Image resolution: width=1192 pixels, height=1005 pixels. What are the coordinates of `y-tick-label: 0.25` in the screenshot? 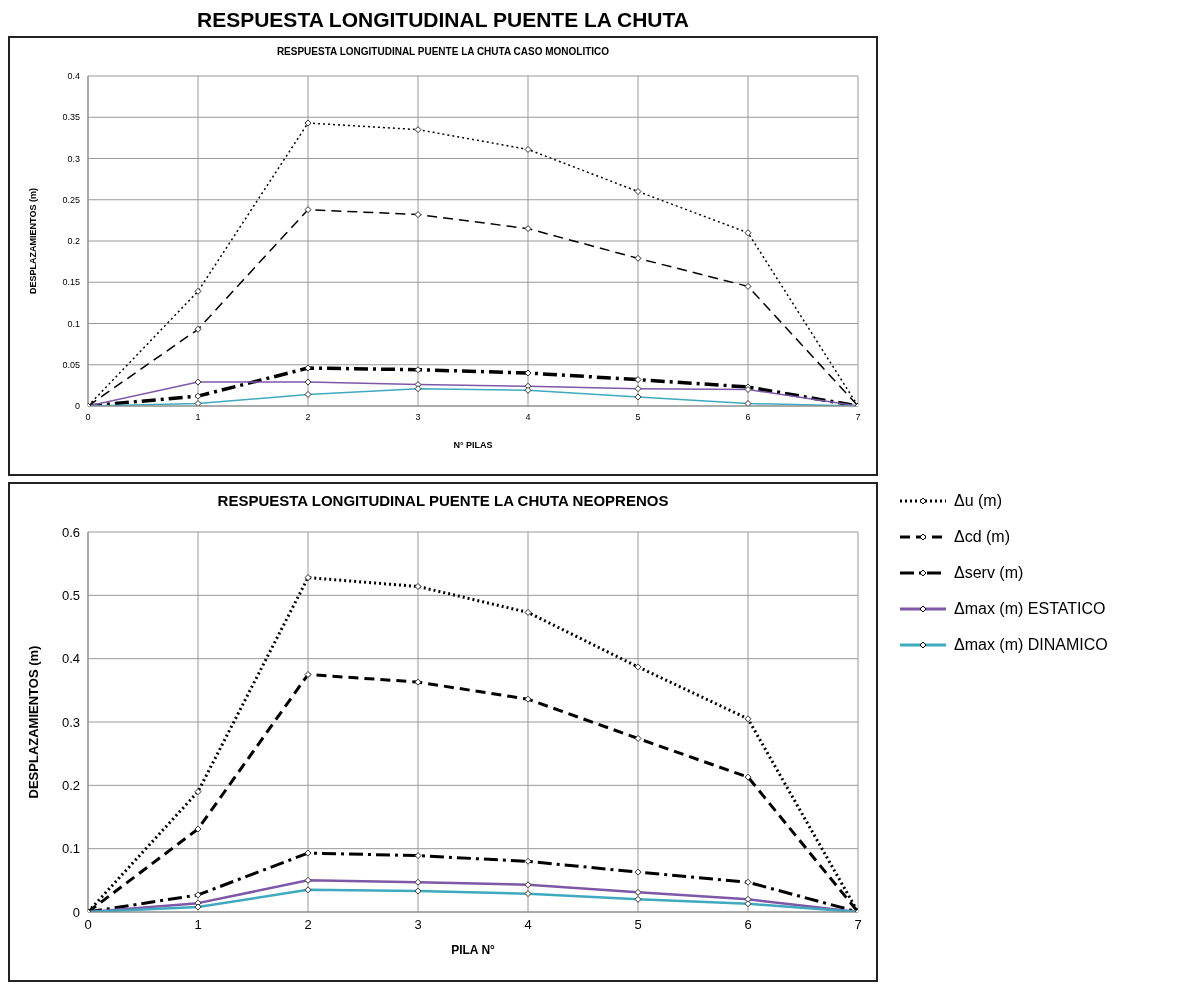 It's located at (71, 199).